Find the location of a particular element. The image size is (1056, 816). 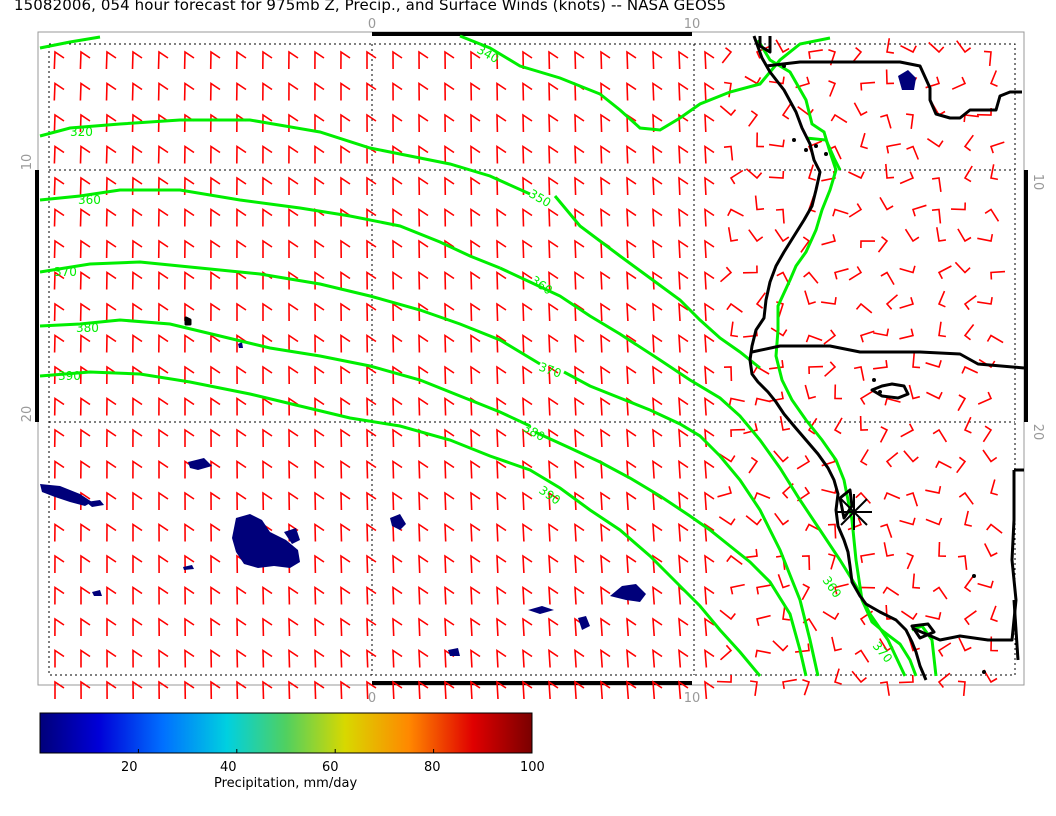

contour-340b is located at coordinates (645, 83).